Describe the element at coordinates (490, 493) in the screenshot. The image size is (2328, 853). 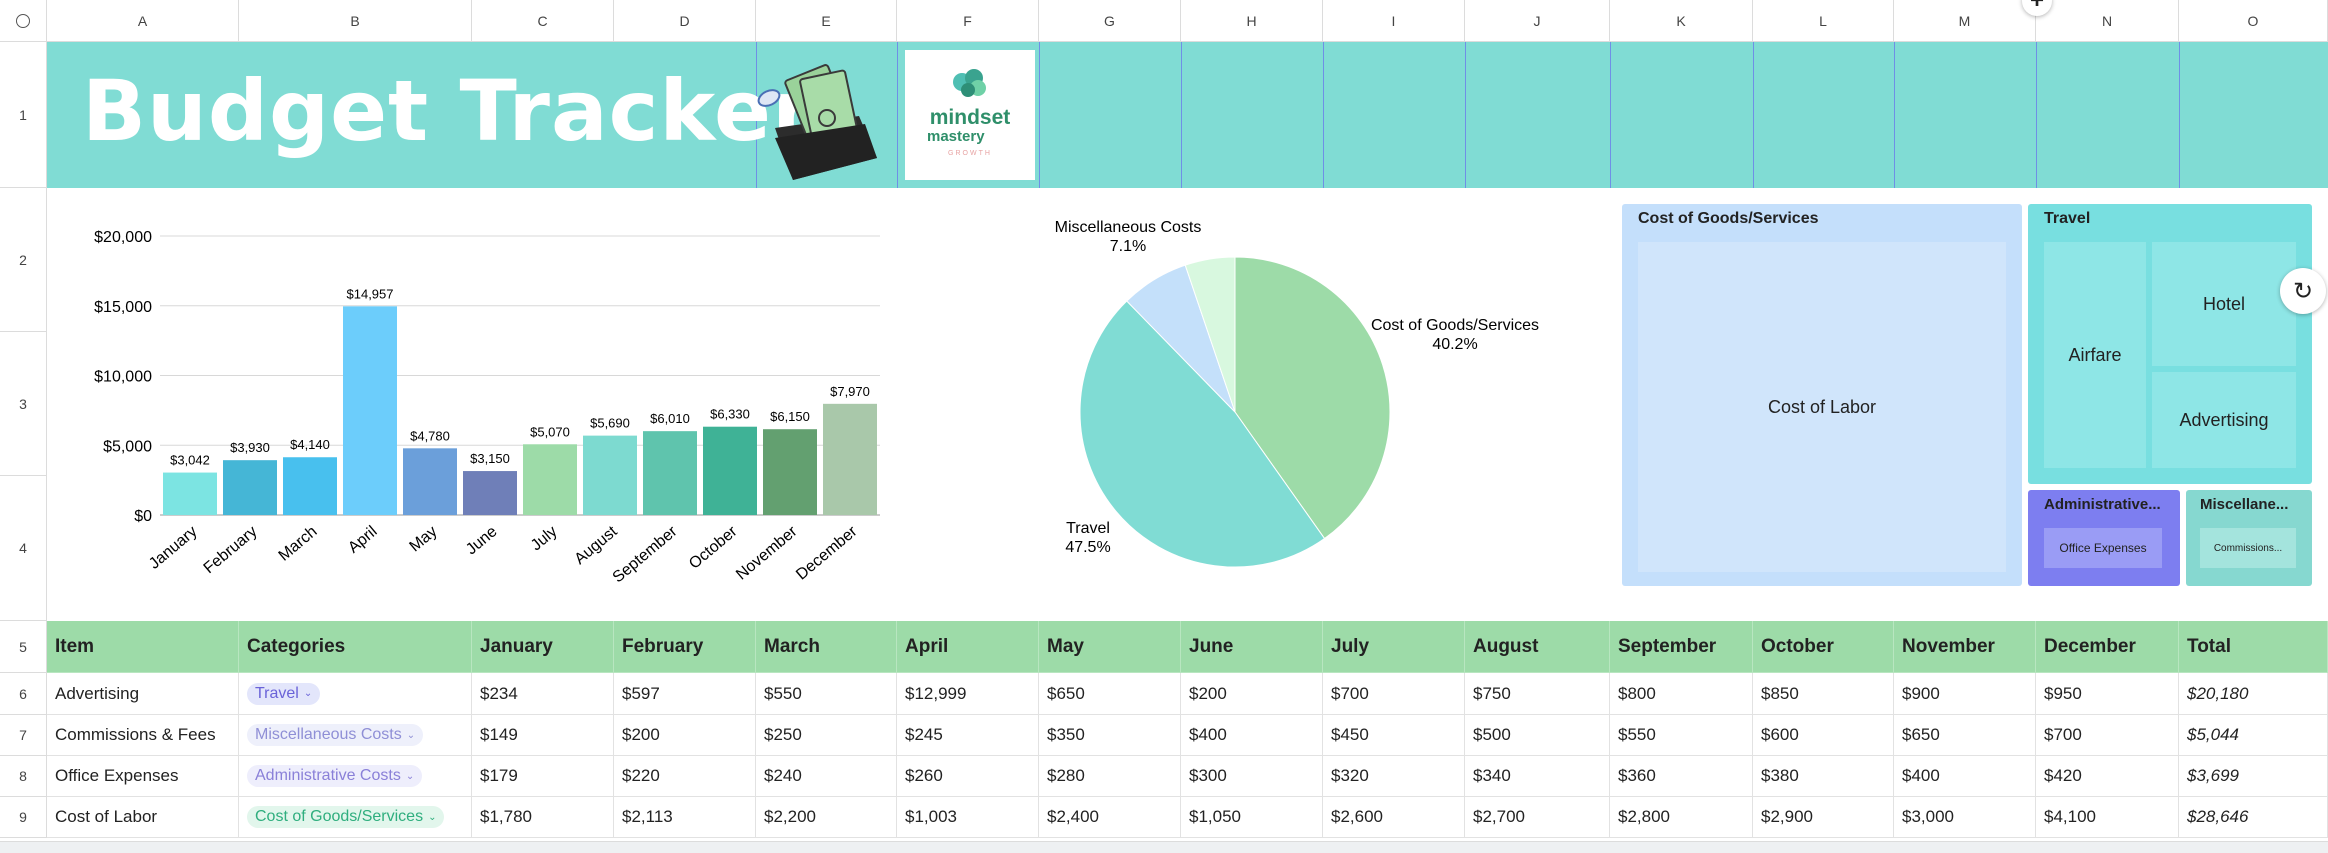
I see `bar-june` at that location.